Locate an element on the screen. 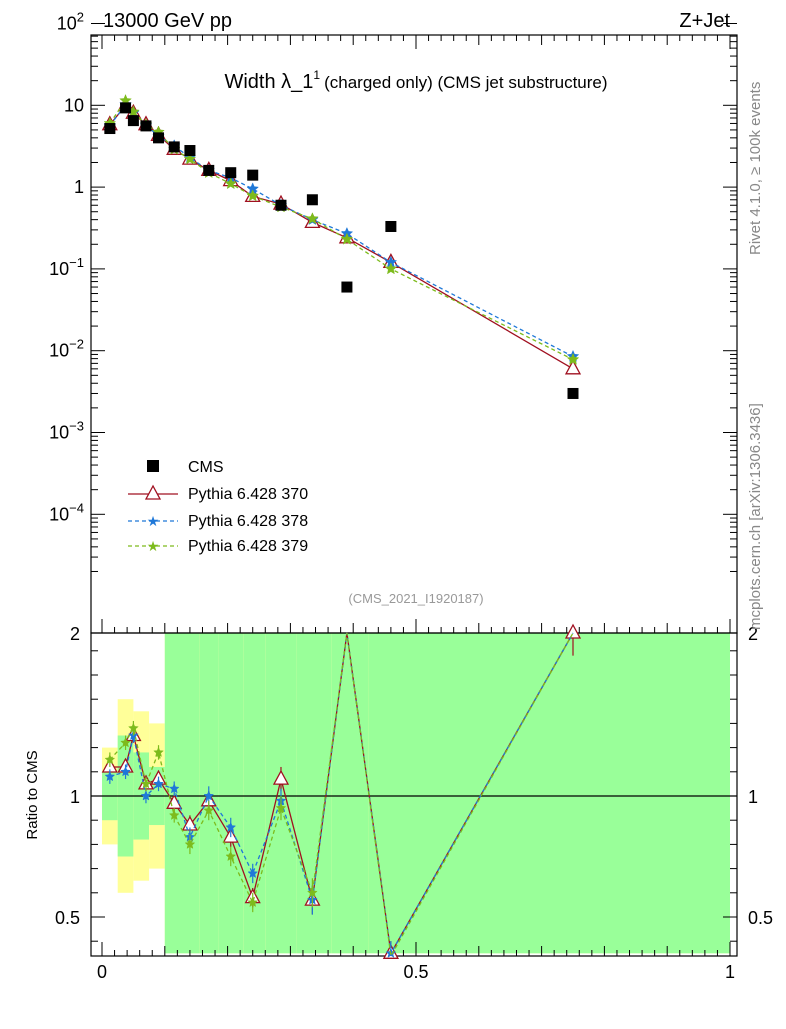 This screenshot has height=1029, width=786. marker-p370 is located at coordinates (573, 367).